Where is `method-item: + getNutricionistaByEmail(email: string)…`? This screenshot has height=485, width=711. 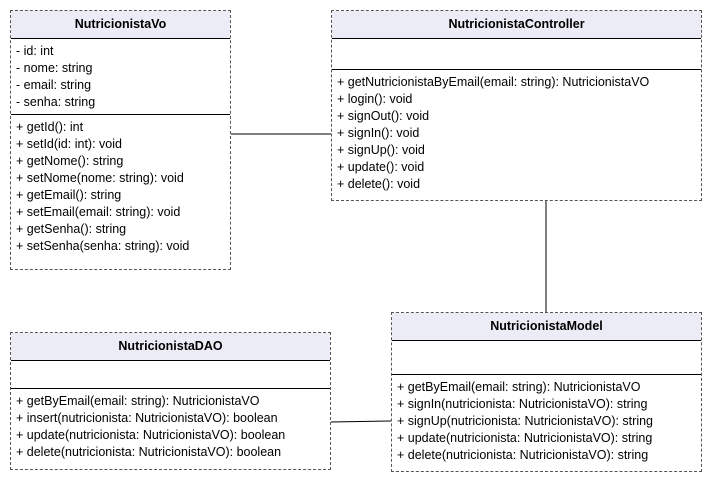 method-item: + getNutricionistaByEmail(email: string)… is located at coordinates (493, 82).